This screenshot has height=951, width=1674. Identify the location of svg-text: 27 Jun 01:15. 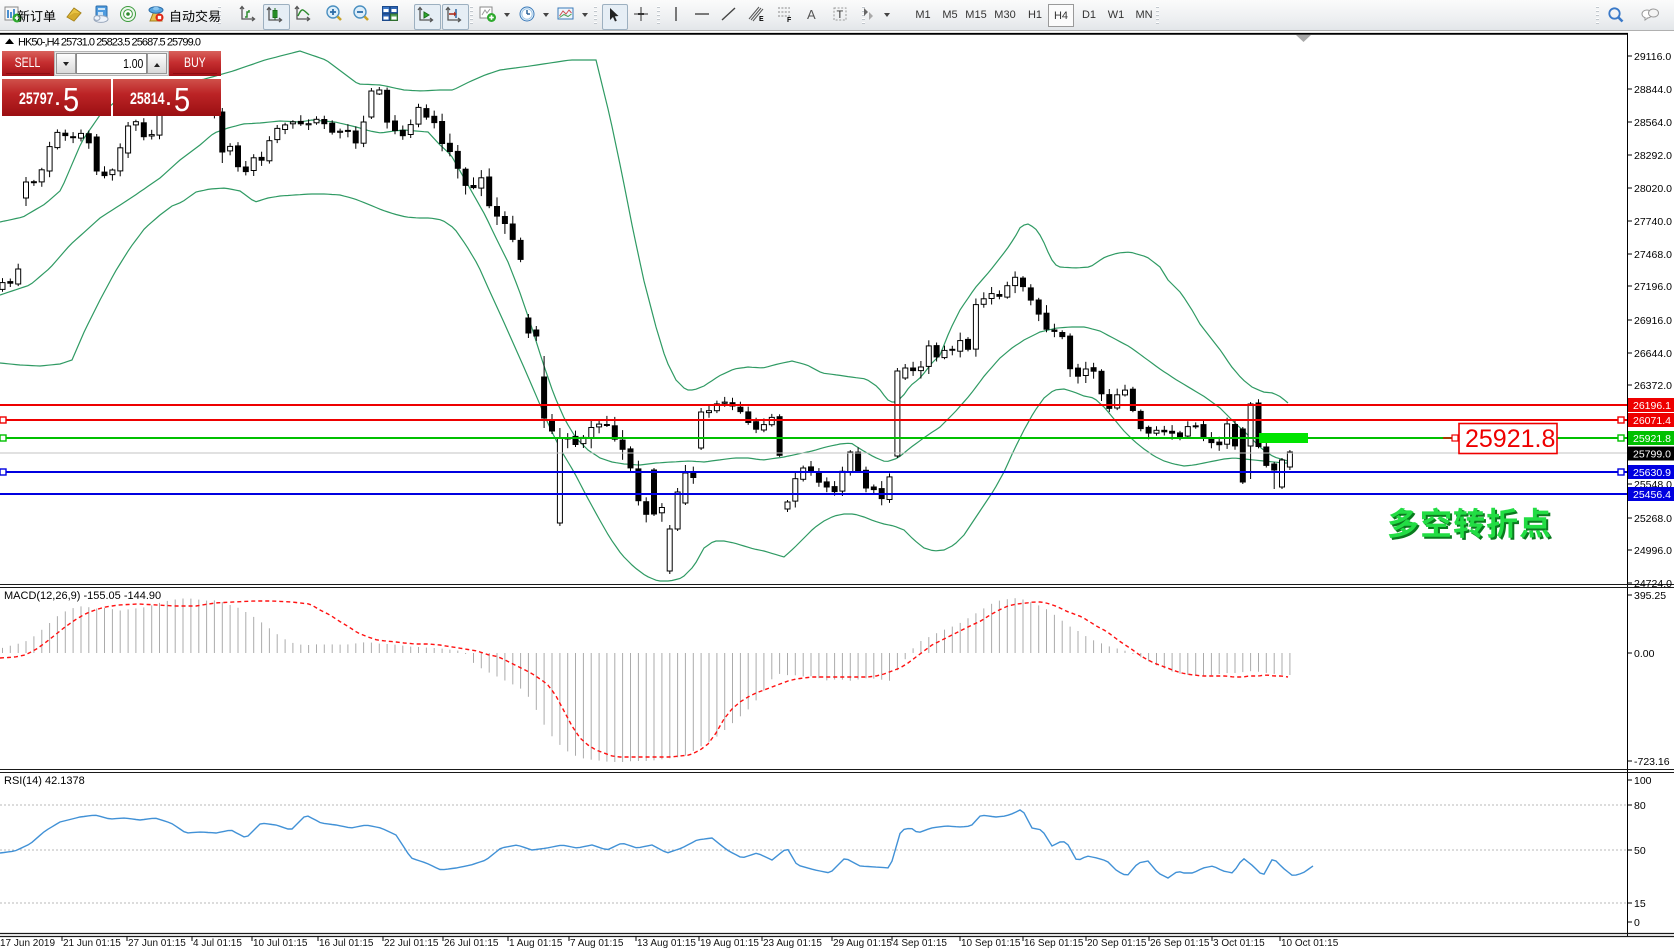
(157, 943).